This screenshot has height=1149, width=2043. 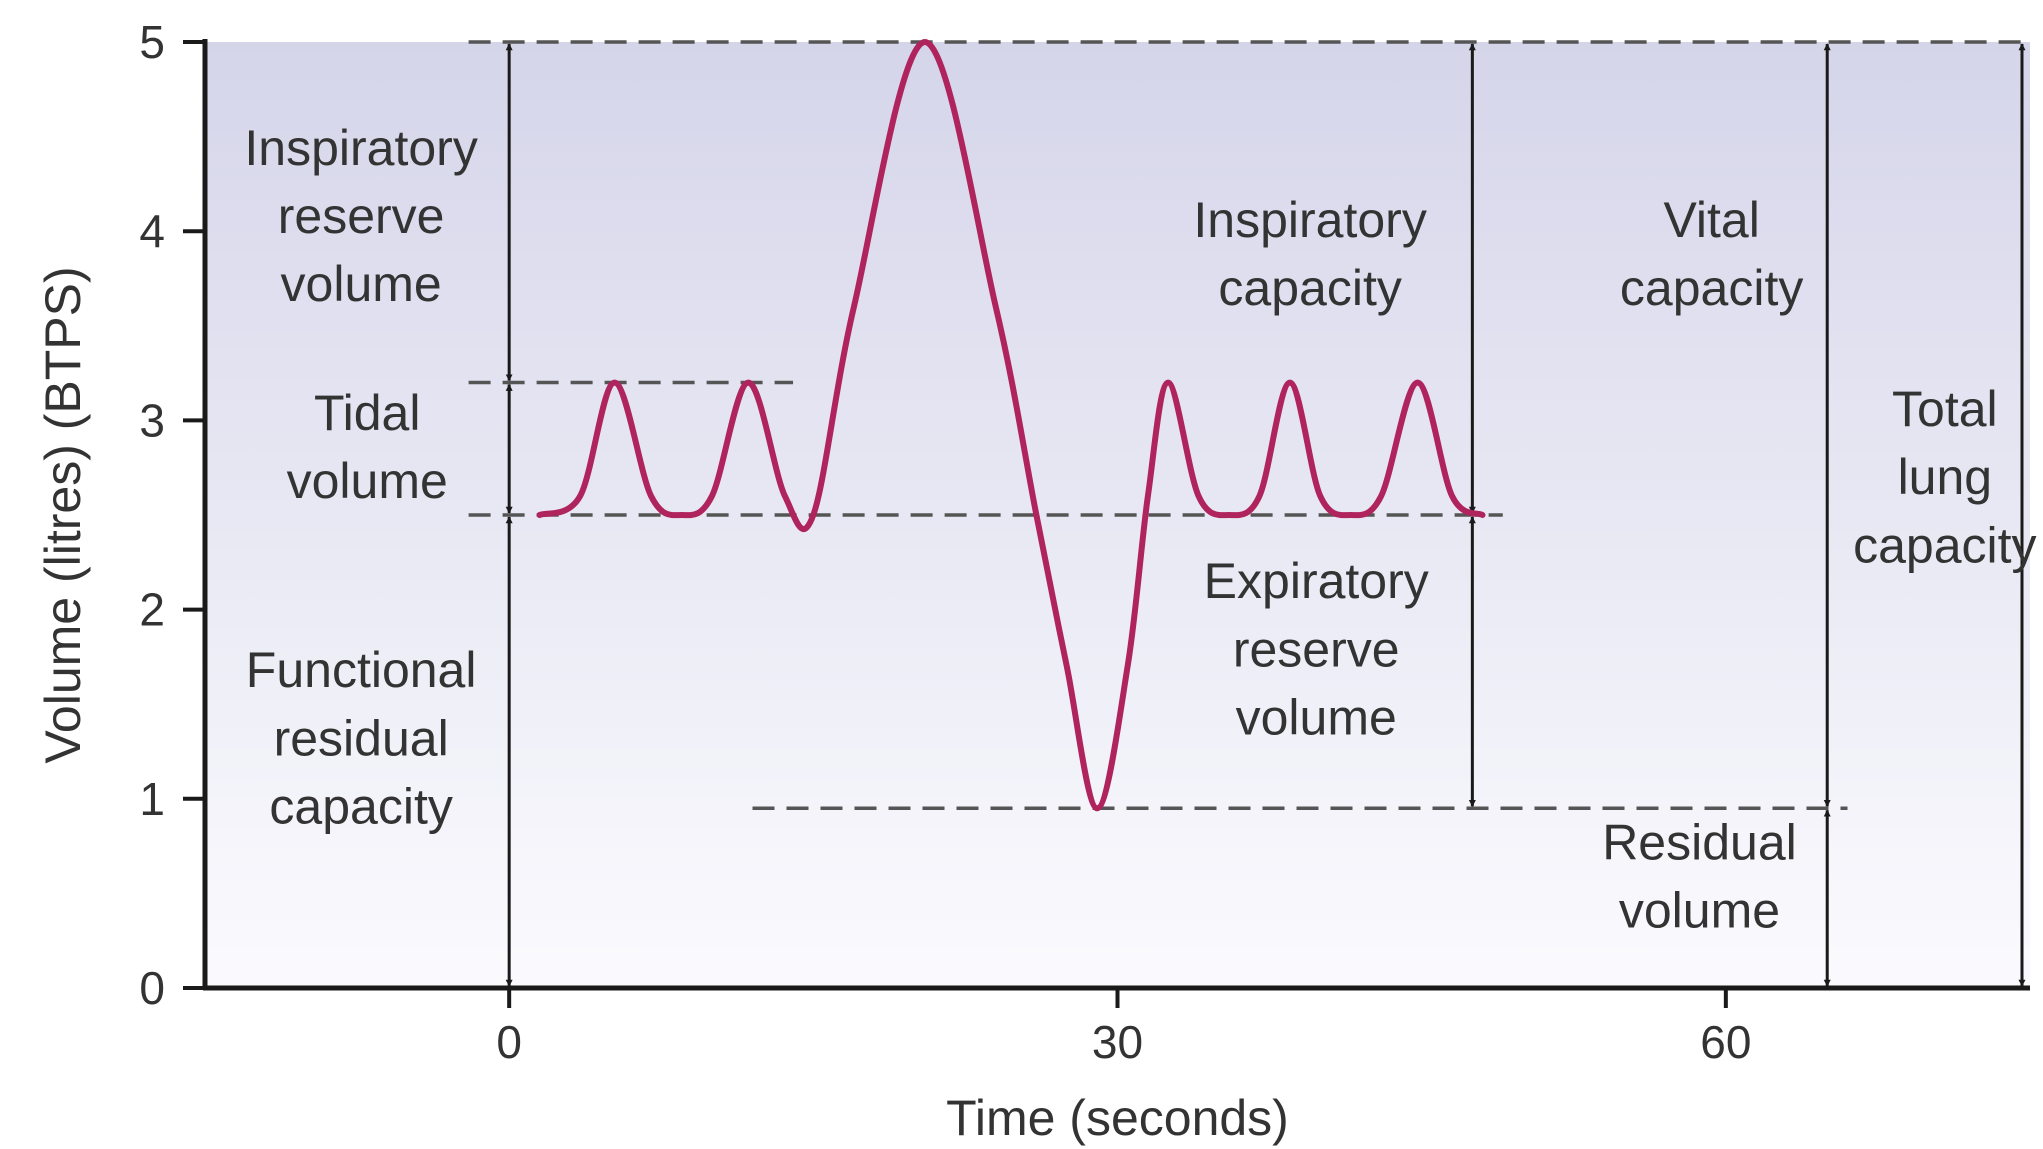 What do you see at coordinates (1117, 1118) in the screenshot?
I see `x-axis-title: Time (seconds)` at bounding box center [1117, 1118].